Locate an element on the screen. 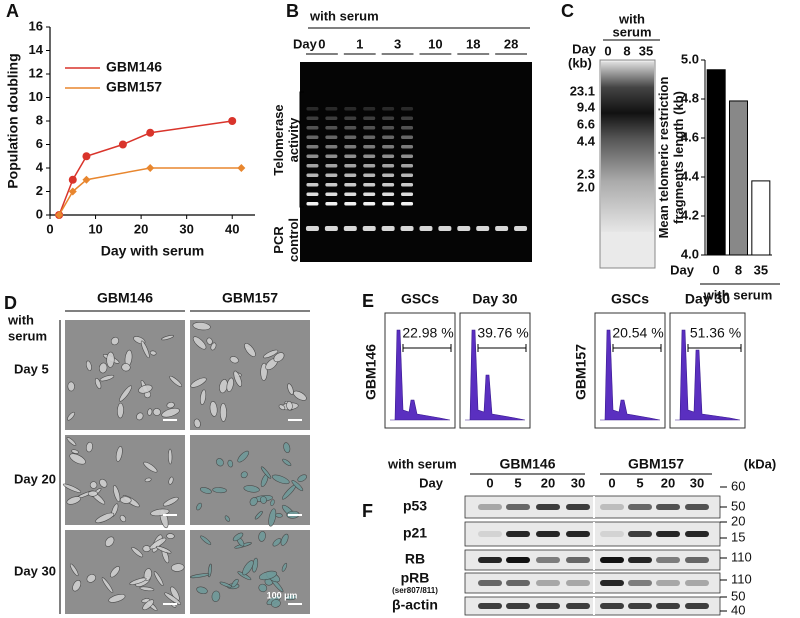 This screenshot has width=800, height=618. panel-letter: B is located at coordinates (292, 11).